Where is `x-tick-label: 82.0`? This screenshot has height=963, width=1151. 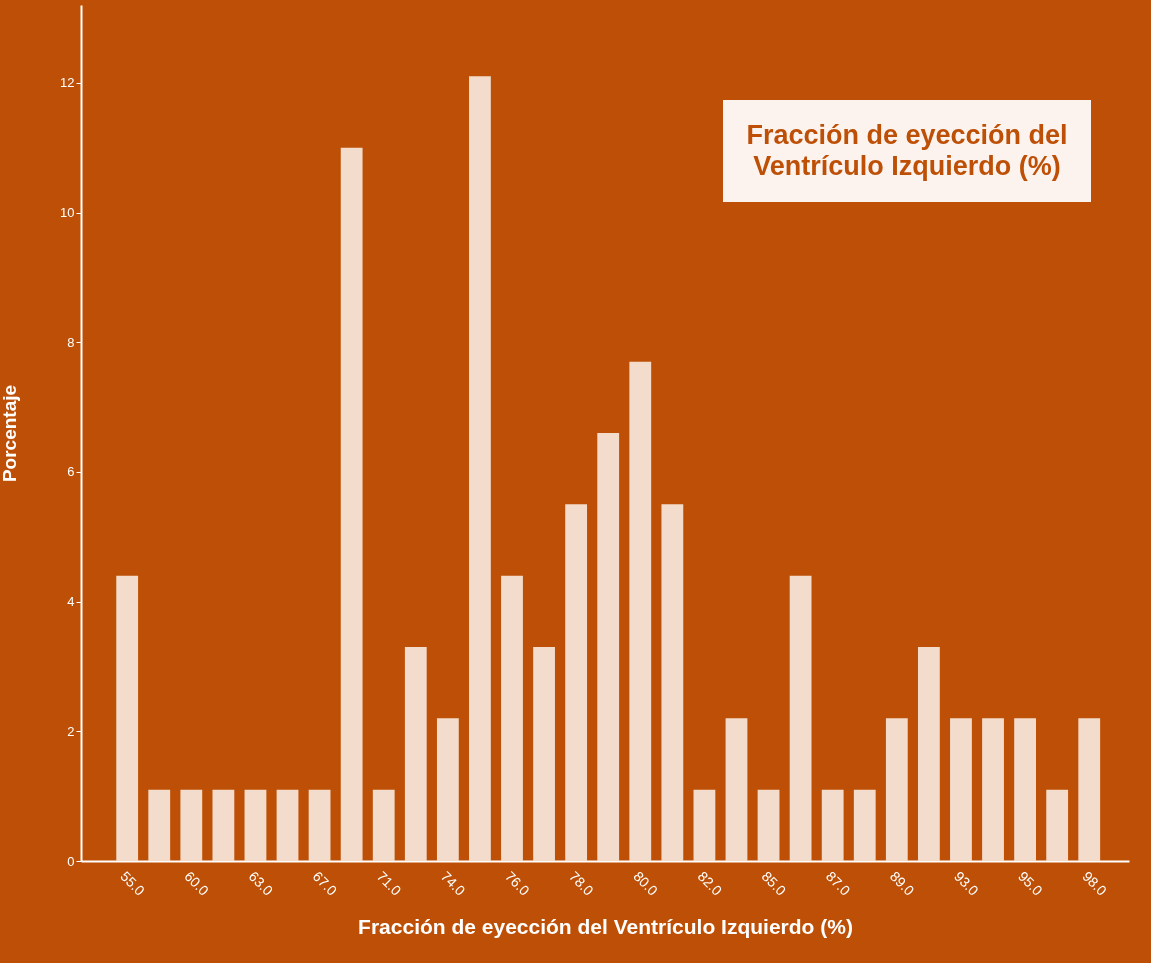 x-tick-label: 82.0 is located at coordinates (710, 883).